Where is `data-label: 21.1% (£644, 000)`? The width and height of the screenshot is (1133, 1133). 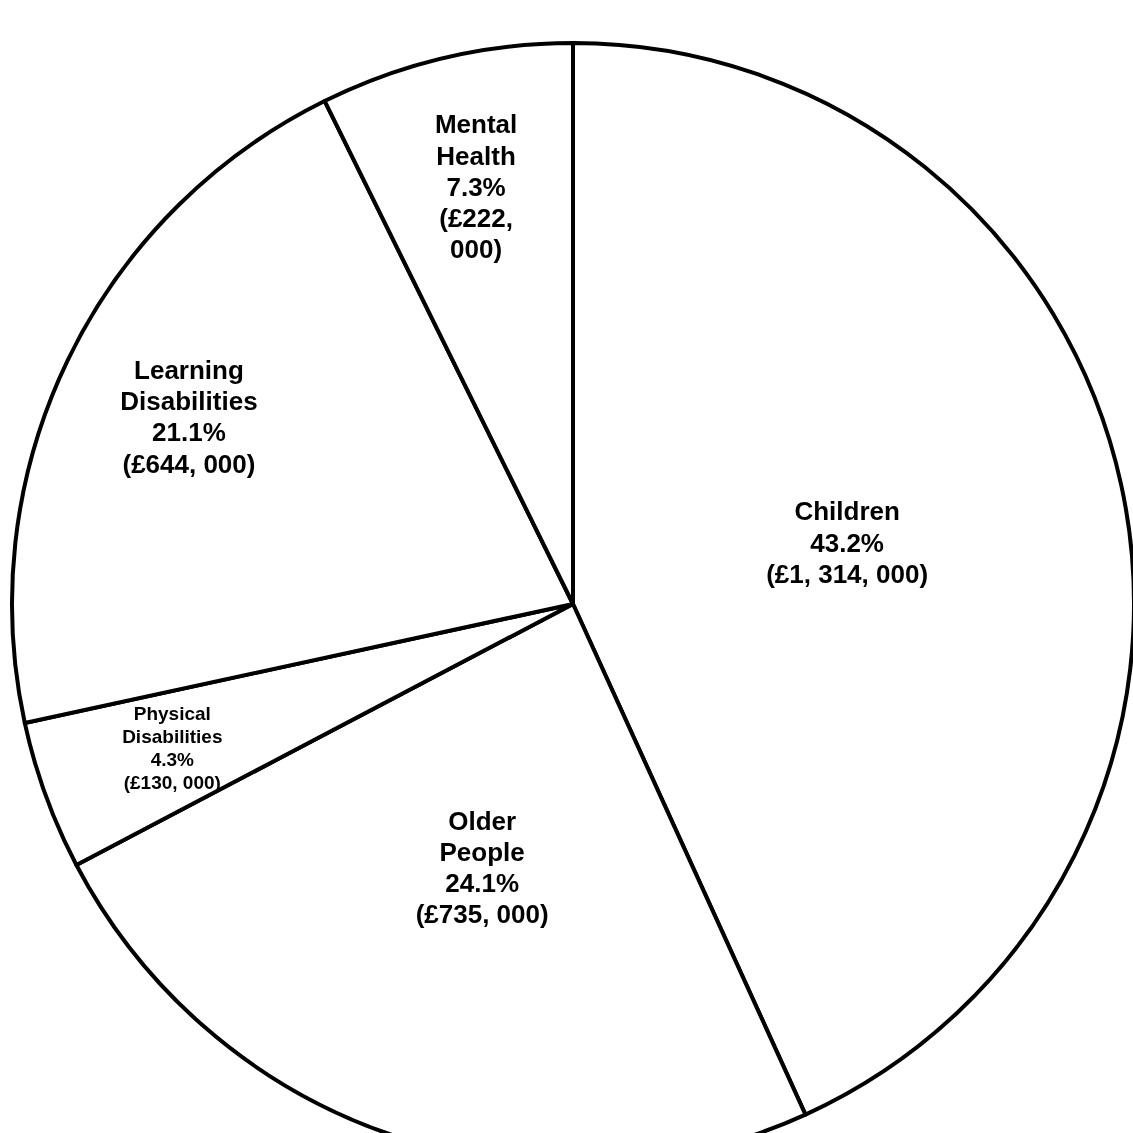
data-label: 21.1% (£644, 000) is located at coordinates (189, 448).